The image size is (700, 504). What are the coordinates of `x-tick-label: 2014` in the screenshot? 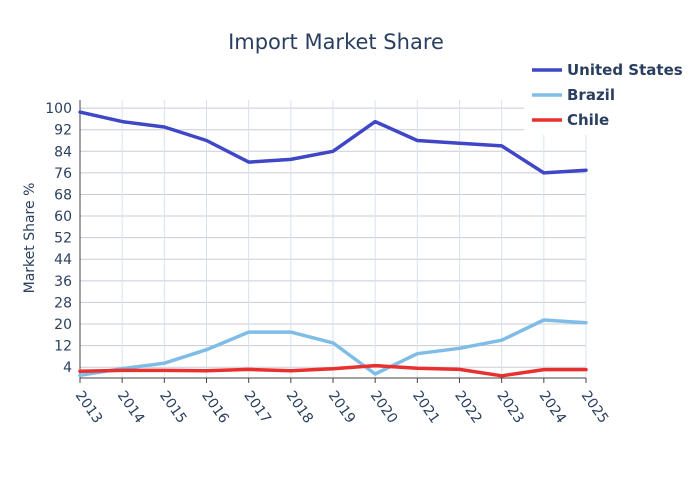 It's located at (131, 407).